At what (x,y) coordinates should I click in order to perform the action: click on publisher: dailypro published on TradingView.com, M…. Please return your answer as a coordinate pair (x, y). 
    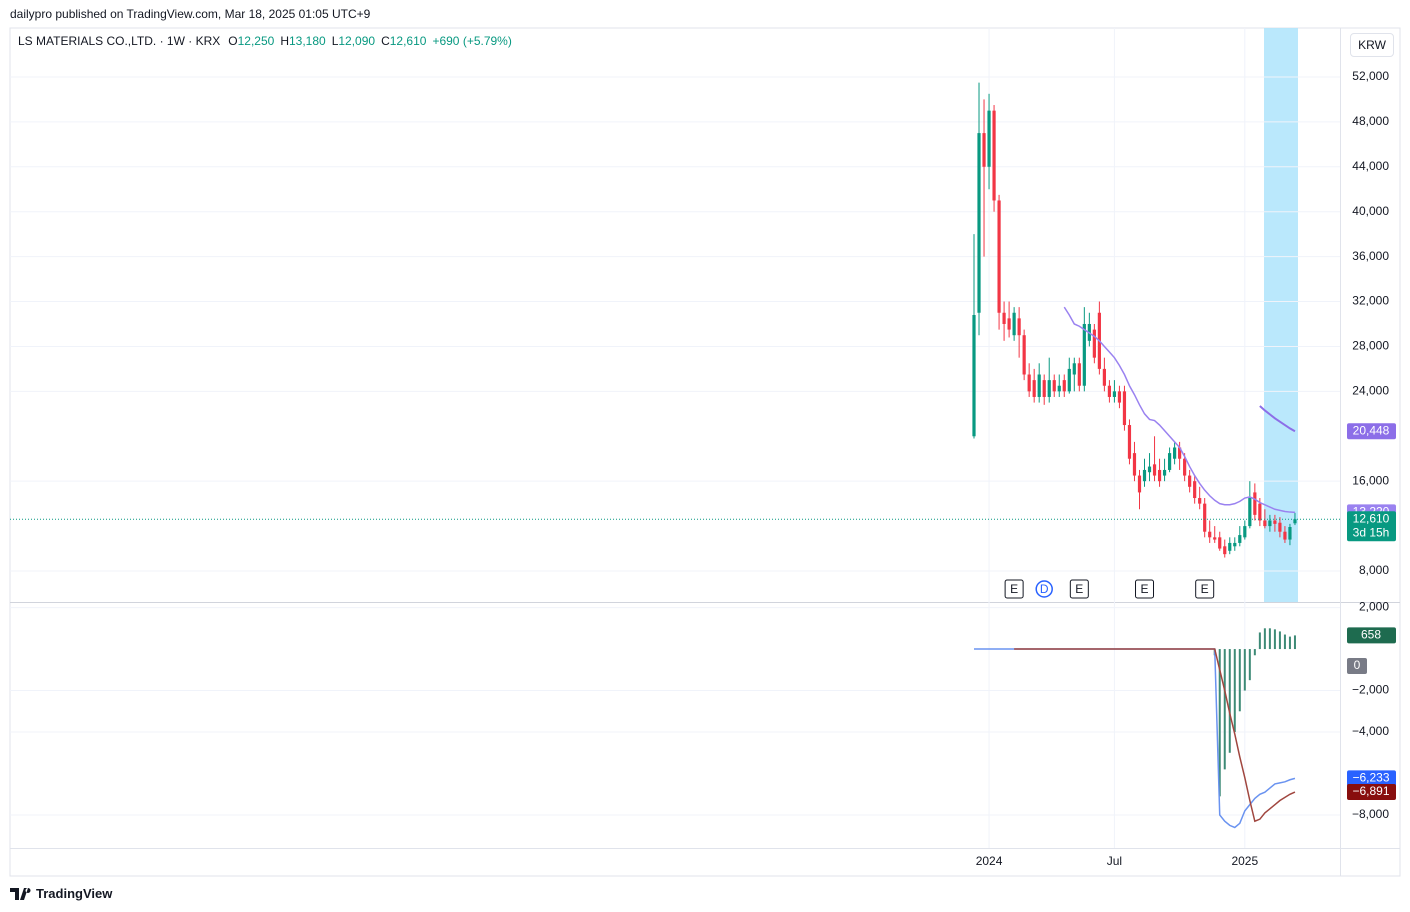
    Looking at the image, I should click on (190, 14).